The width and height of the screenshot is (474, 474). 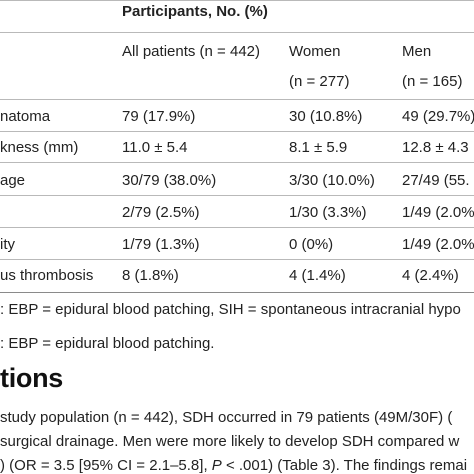 What do you see at coordinates (161, 212) in the screenshot?
I see `cell-all: 2/79 (2.5%)` at bounding box center [161, 212].